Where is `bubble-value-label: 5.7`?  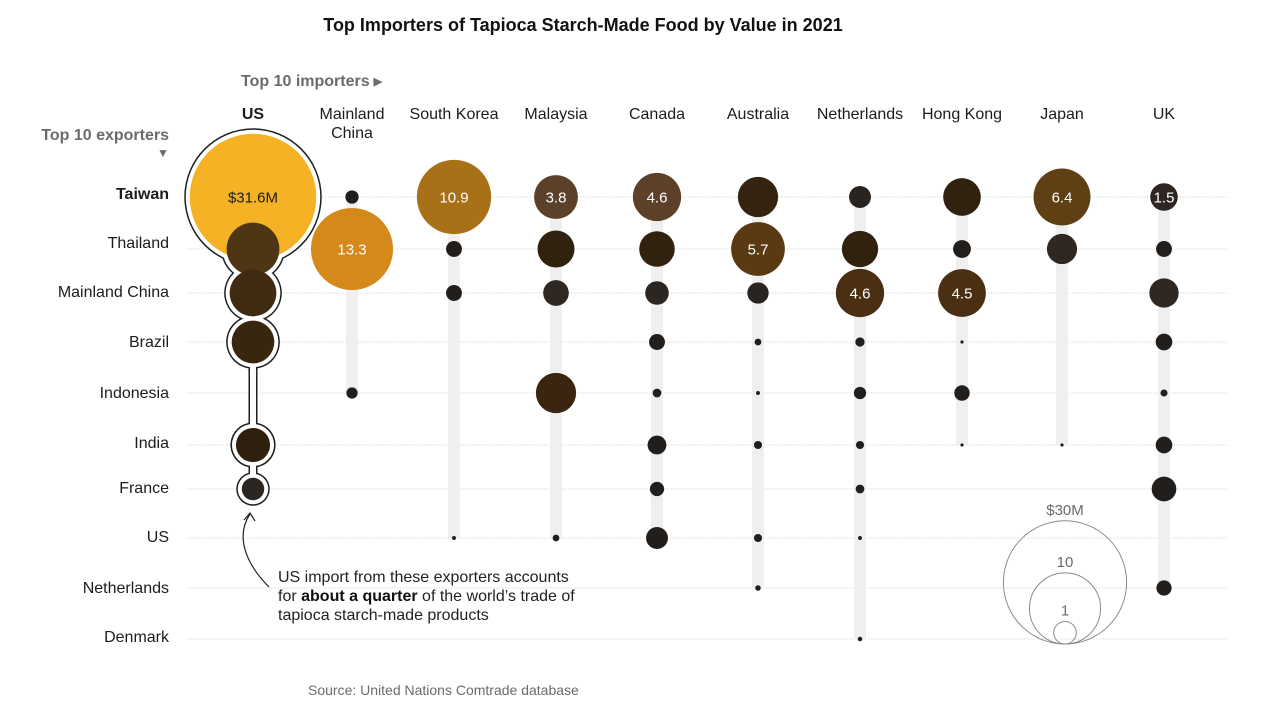
bubble-value-label: 5.7 is located at coordinates (758, 250).